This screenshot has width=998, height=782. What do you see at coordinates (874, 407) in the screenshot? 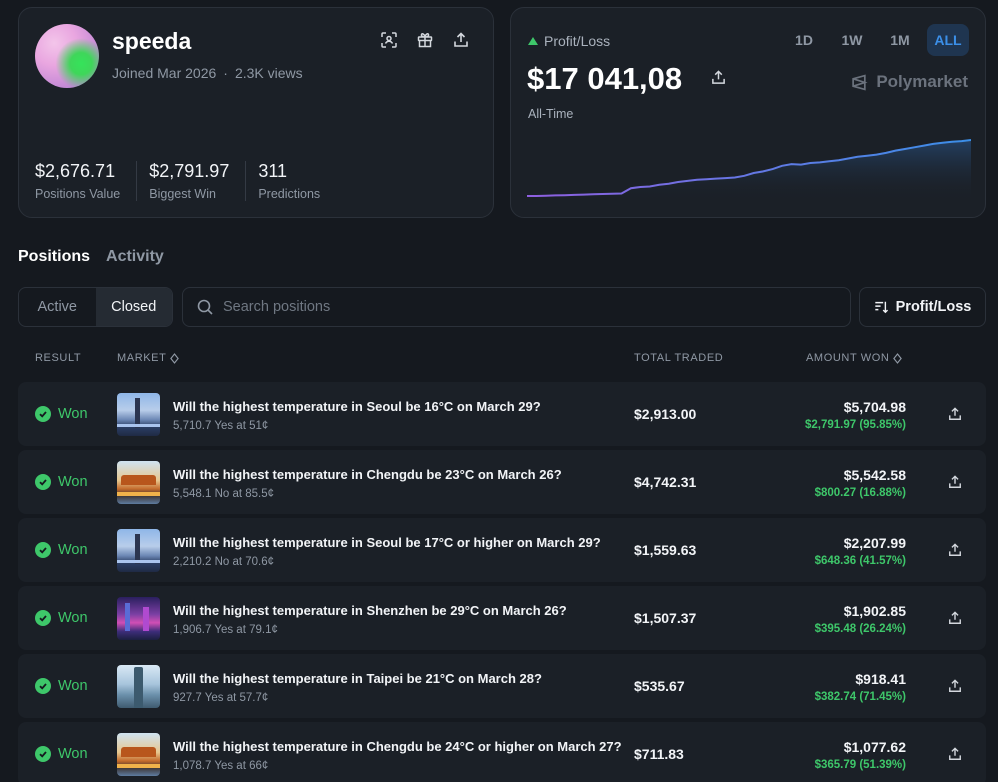
I see `amount-won: $5,704.98` at bounding box center [874, 407].